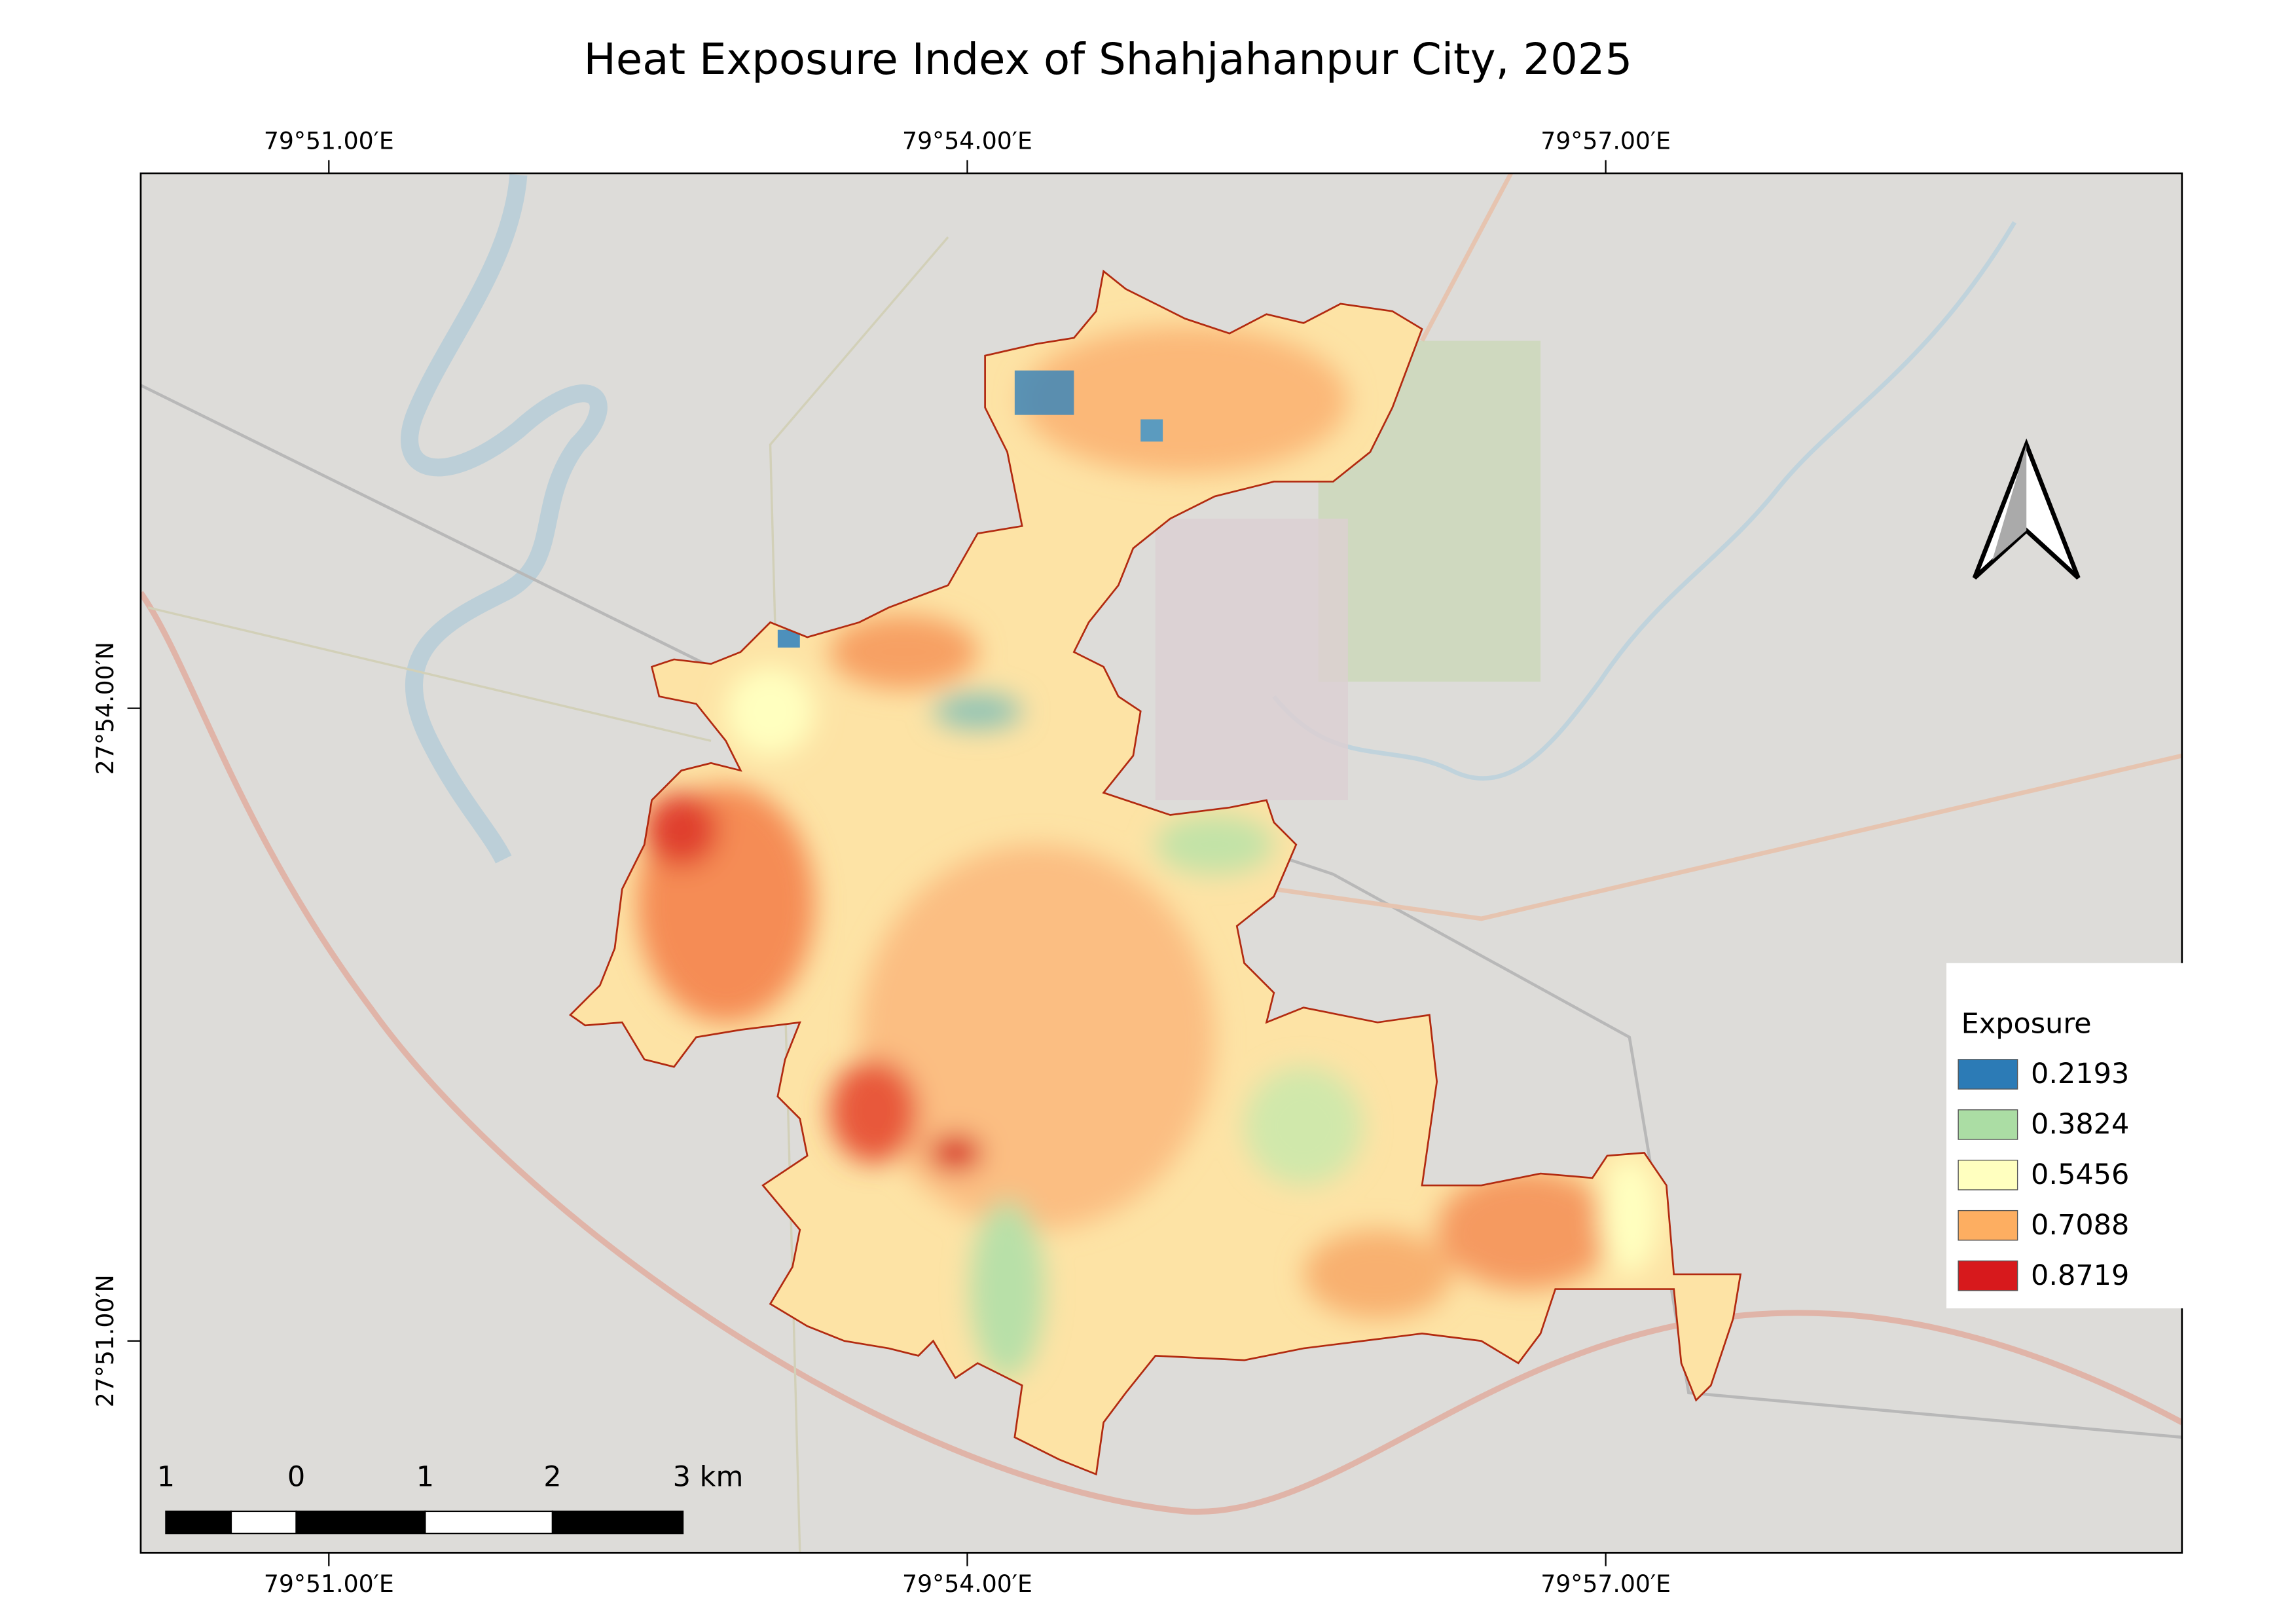 This screenshot has height=1624, width=2296. Describe the element at coordinates (329, 140) in the screenshot. I see `top-coordinate-label: 79°51.00′E` at that location.